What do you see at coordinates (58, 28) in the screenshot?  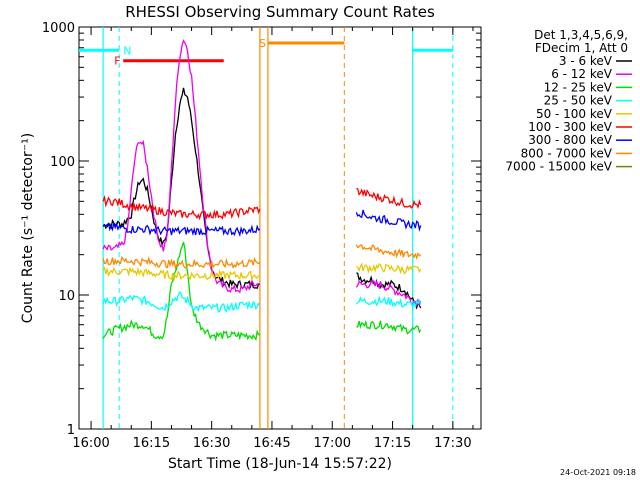 I see `y-tick-label-1000: 1000` at bounding box center [58, 28].